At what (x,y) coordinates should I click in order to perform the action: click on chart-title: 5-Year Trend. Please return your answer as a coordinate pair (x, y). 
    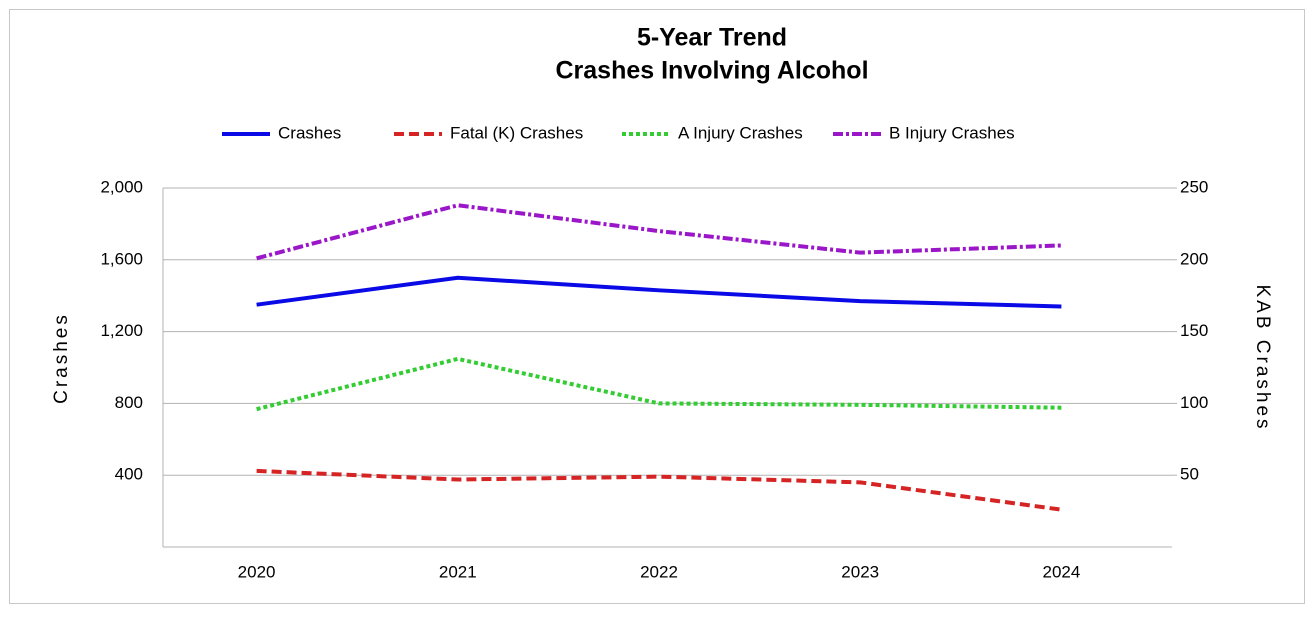
    Looking at the image, I should click on (712, 38).